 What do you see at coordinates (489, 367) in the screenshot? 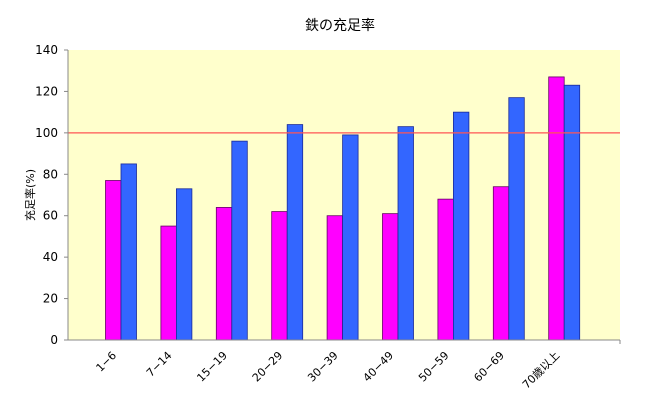
I see `x-tick-label: 60−69` at bounding box center [489, 367].